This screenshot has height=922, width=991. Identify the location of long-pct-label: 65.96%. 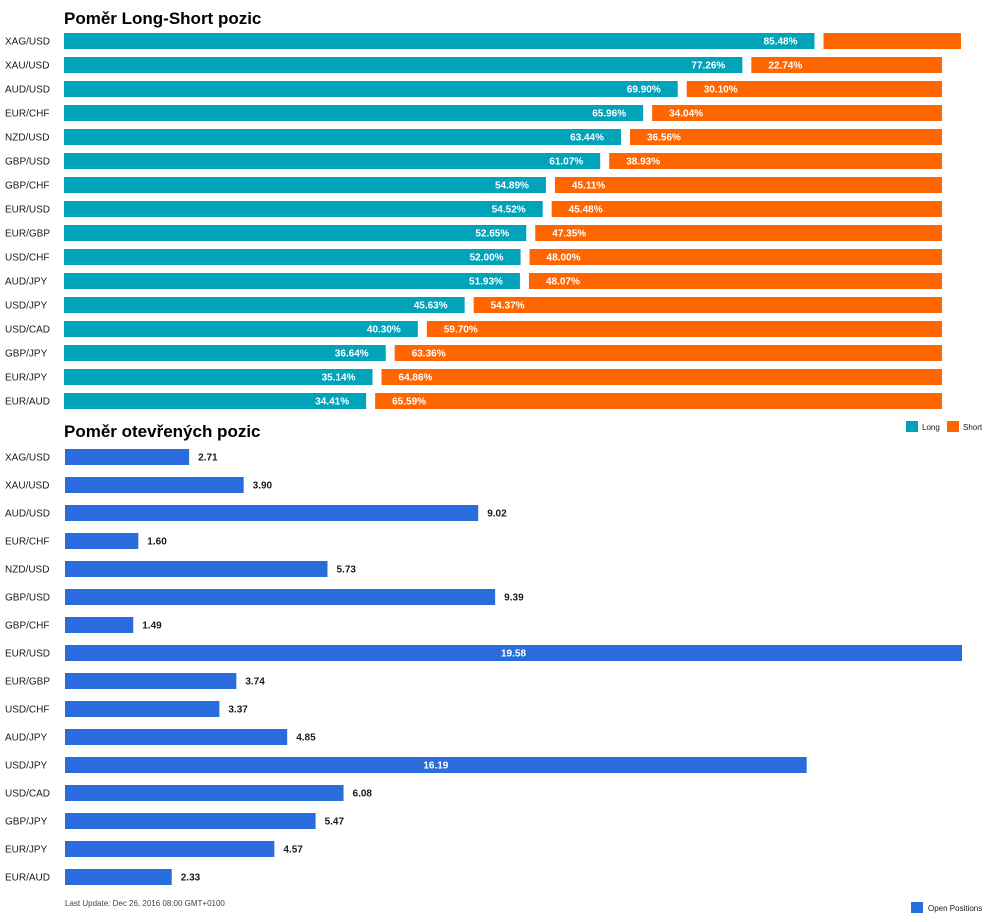
(609, 114).